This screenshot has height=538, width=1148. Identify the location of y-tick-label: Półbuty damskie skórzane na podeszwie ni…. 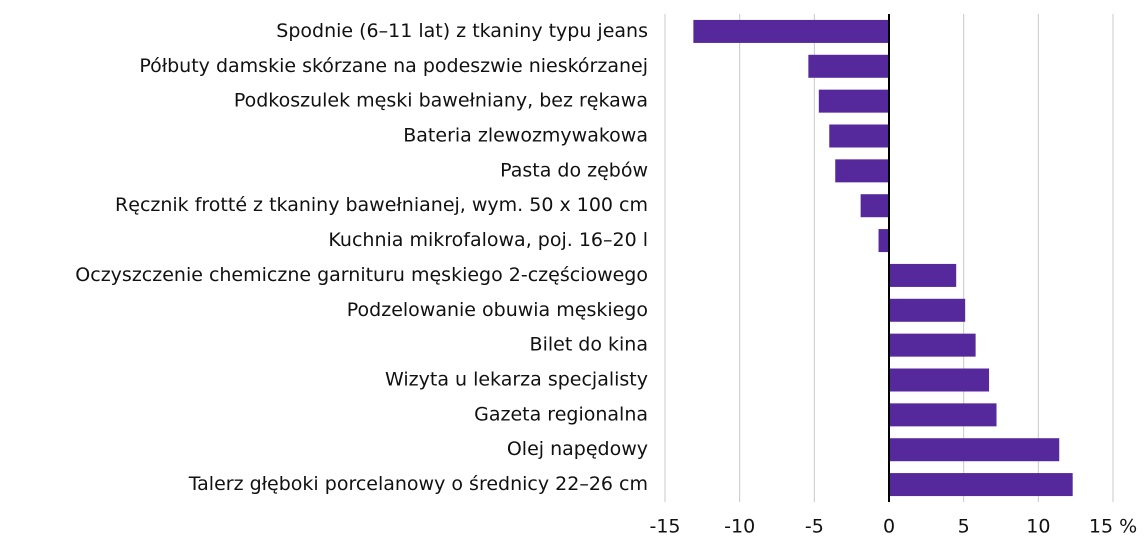
(393, 66).